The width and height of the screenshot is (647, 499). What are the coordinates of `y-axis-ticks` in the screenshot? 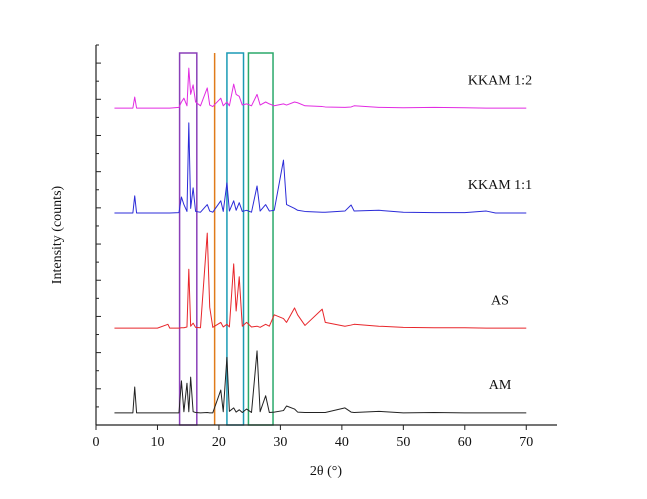 It's located at (98, 235).